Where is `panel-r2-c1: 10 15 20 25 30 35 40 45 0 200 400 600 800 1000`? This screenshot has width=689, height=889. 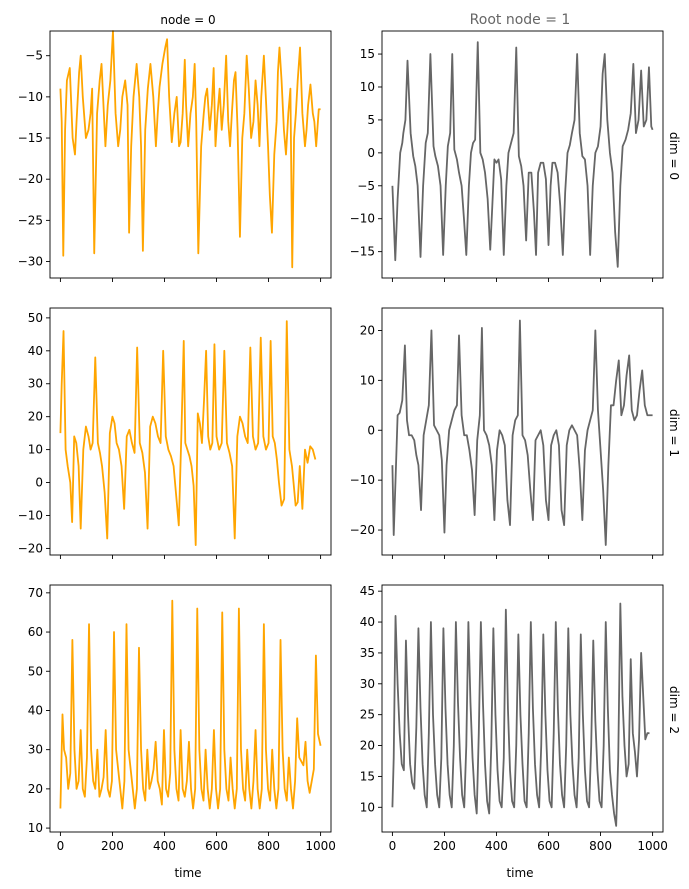 panel-r2-c1: 10 15 20 25 30 35 40 45 0 200 400 600 800 1000 is located at coordinates (514, 718).